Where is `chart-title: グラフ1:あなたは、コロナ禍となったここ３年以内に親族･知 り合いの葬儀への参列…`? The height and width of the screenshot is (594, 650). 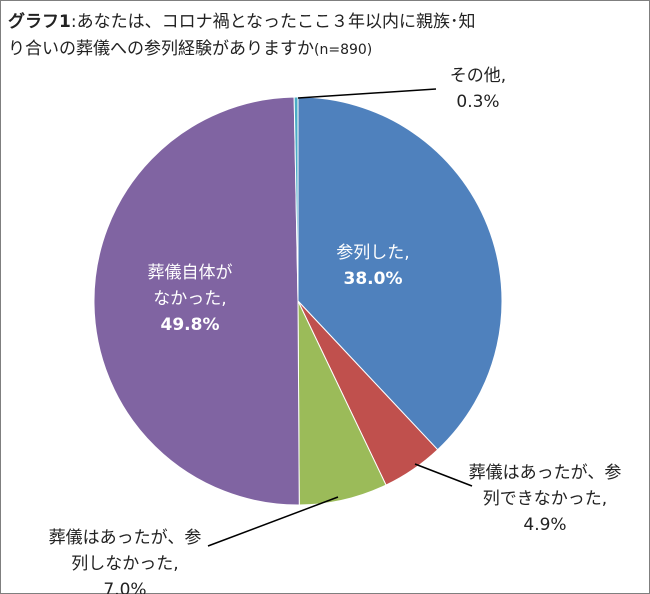
chart-title: グラフ1:あなたは、コロナ禍となったここ３年以内に親族･知 り合いの葬儀への参列… is located at coordinates (323, 36).